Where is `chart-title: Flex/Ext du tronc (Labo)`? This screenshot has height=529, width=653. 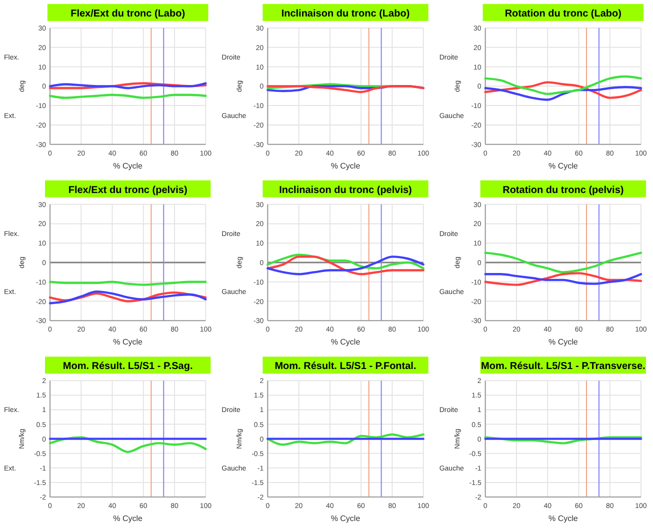
chart-title: Flex/Ext du tronc (Labo) is located at coordinates (128, 14).